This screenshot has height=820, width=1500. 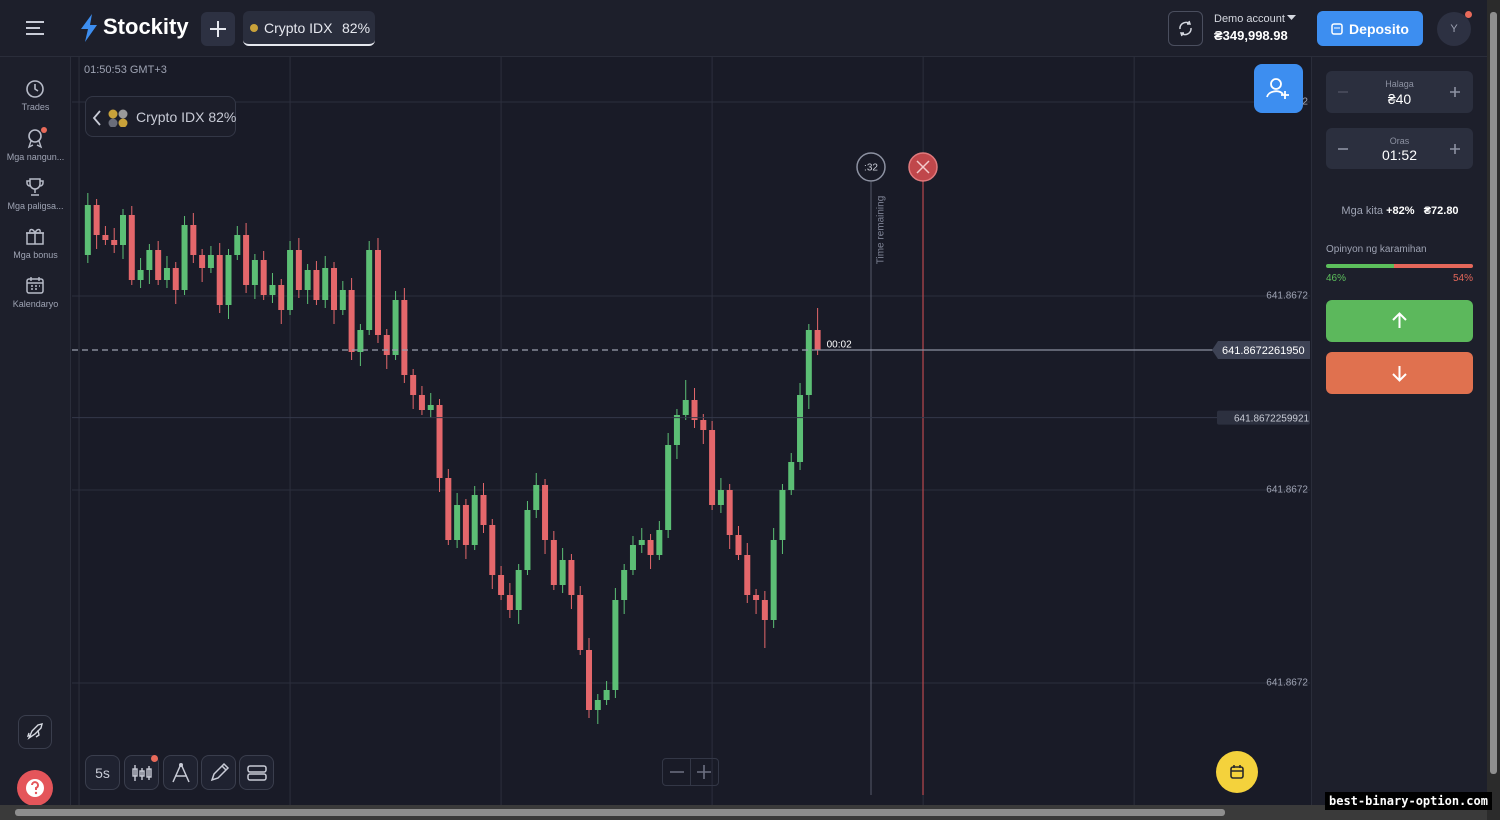 What do you see at coordinates (35, 89) in the screenshot?
I see `trades-icon` at bounding box center [35, 89].